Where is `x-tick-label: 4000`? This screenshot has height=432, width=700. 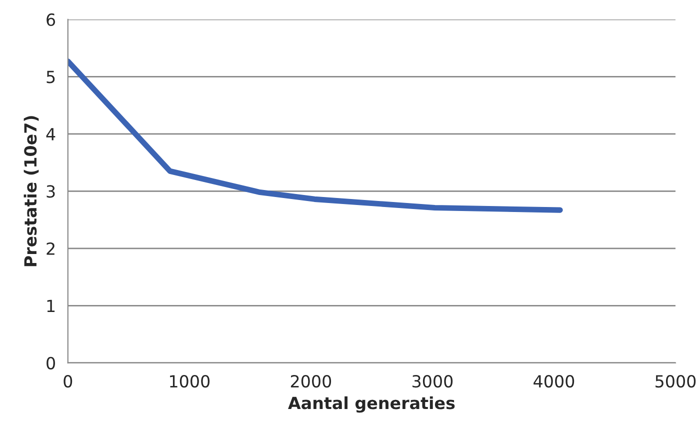 x-tick-label: 4000 is located at coordinates (554, 381).